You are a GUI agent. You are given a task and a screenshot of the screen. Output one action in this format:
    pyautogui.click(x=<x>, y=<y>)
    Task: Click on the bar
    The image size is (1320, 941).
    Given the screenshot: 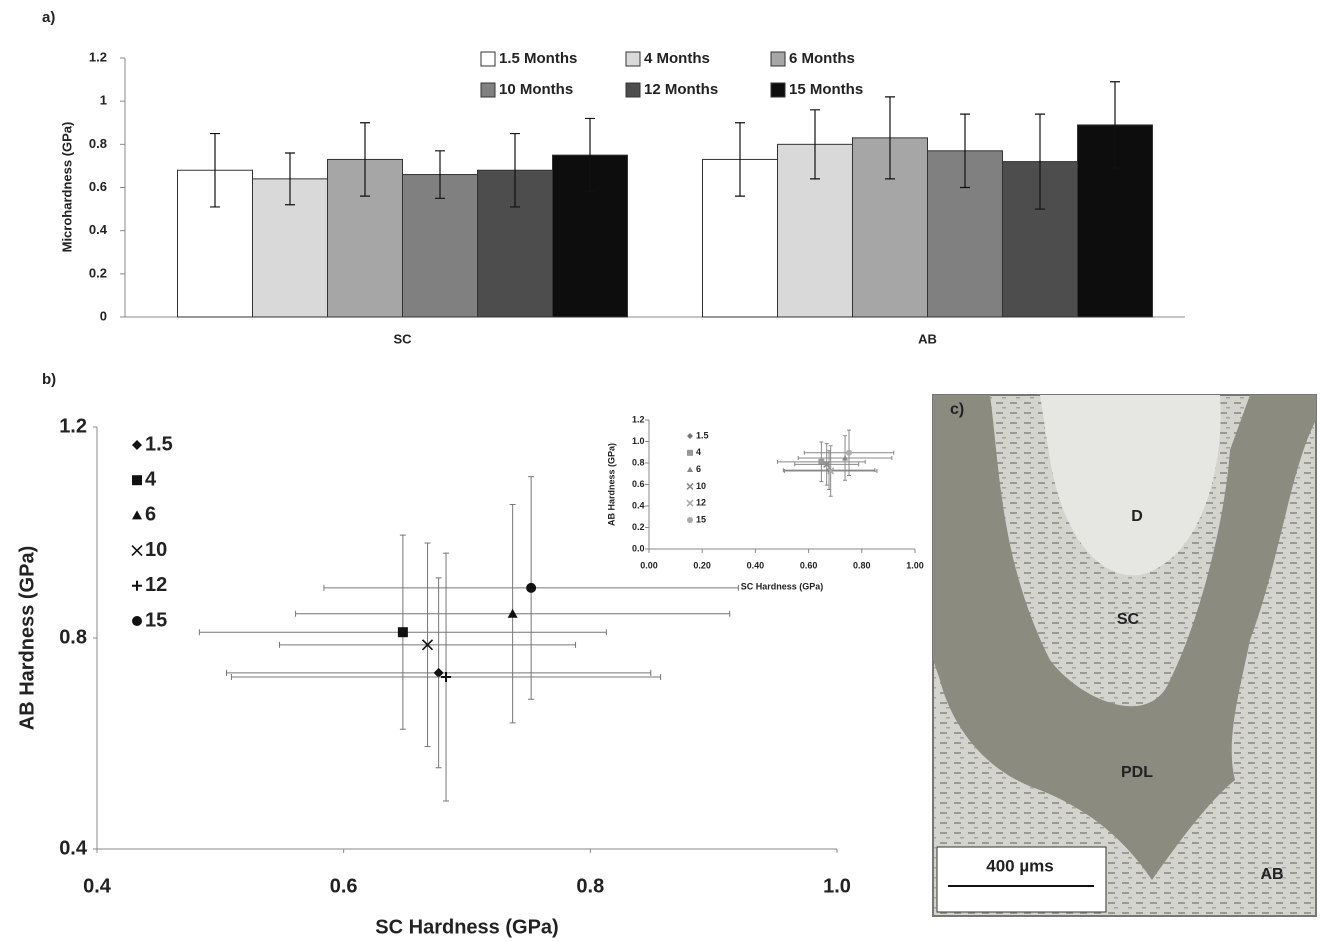 What is the action you would take?
    pyautogui.click(x=215, y=243)
    